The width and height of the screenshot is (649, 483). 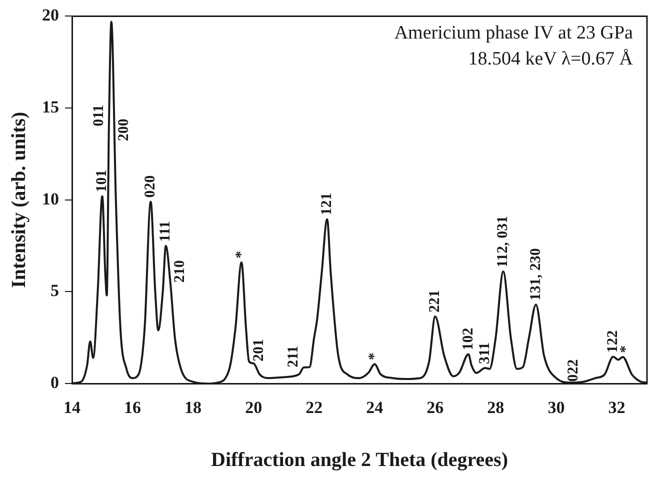 What do you see at coordinates (536, 274) in the screenshot?
I see `annotation: 131, 230` at bounding box center [536, 274].